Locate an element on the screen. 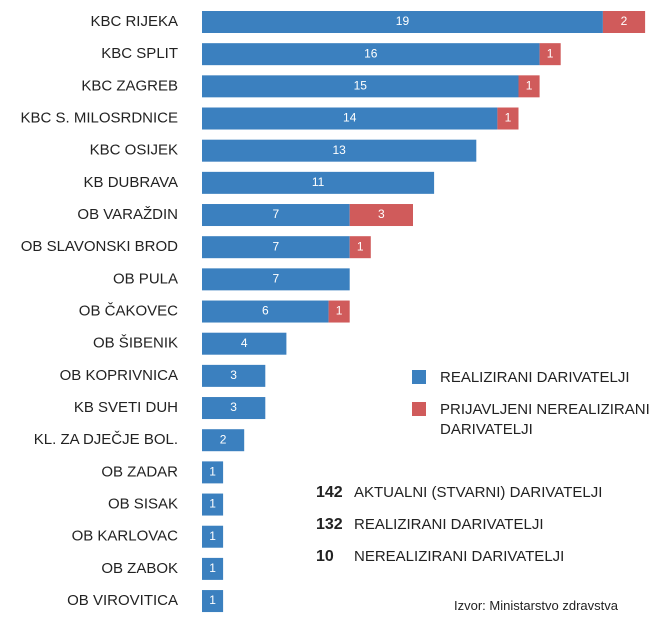  stat-label: REALIZIRANI DARIVATELJI is located at coordinates (449, 524).